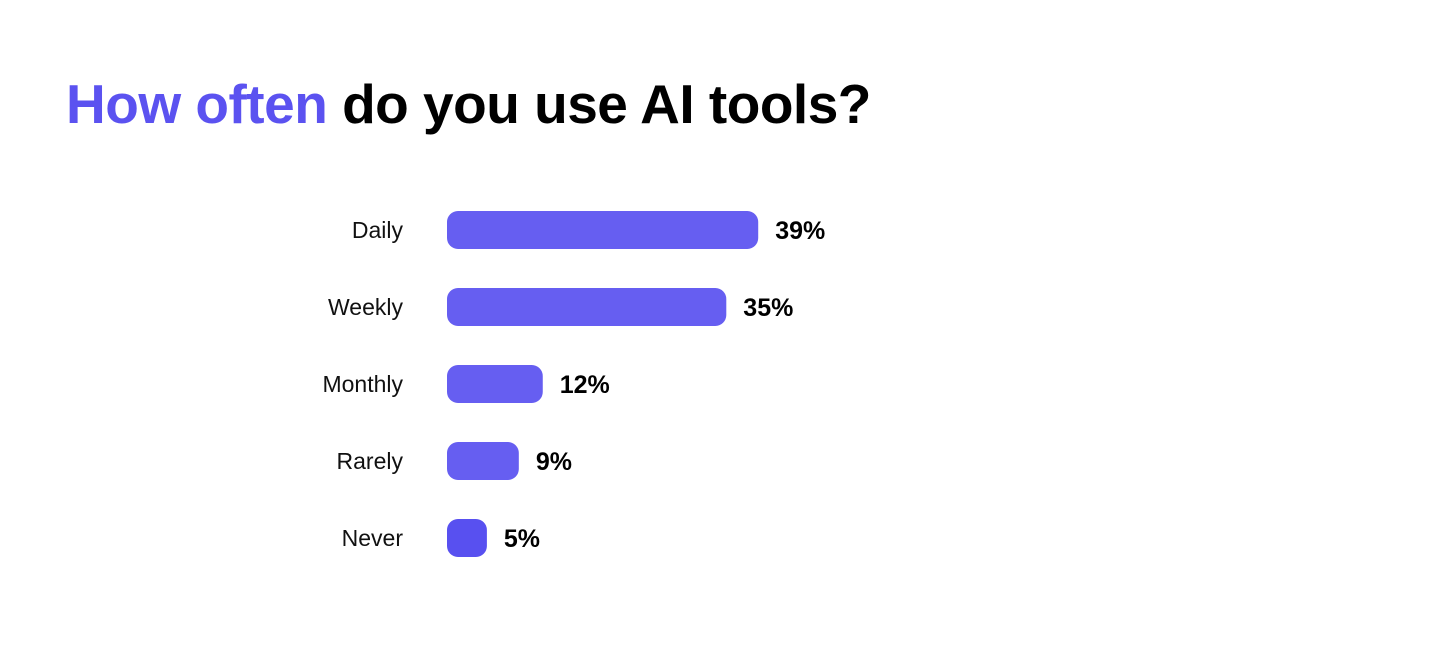 The image size is (1440, 664). What do you see at coordinates (587, 307) in the screenshot?
I see `bar-weekly` at bounding box center [587, 307].